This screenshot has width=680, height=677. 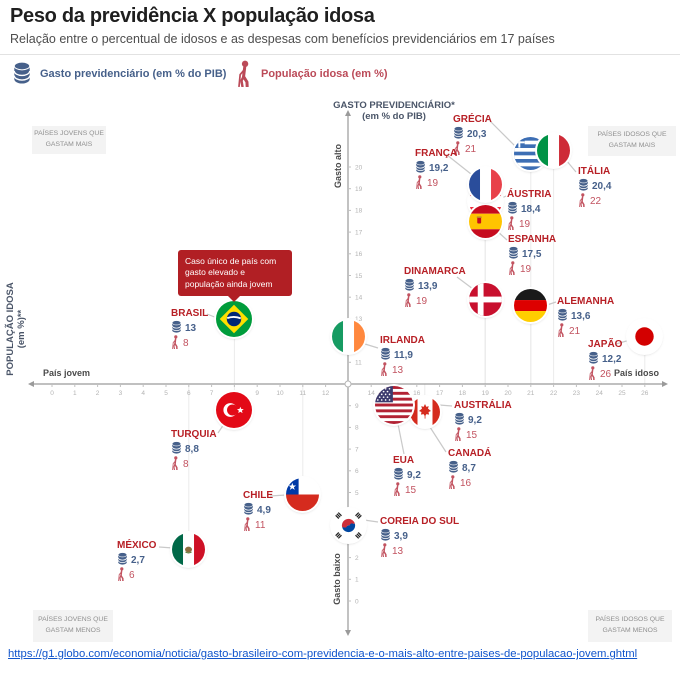 I want to click on page-title: Peso da previdência X população idosa, so click(x=192, y=16).